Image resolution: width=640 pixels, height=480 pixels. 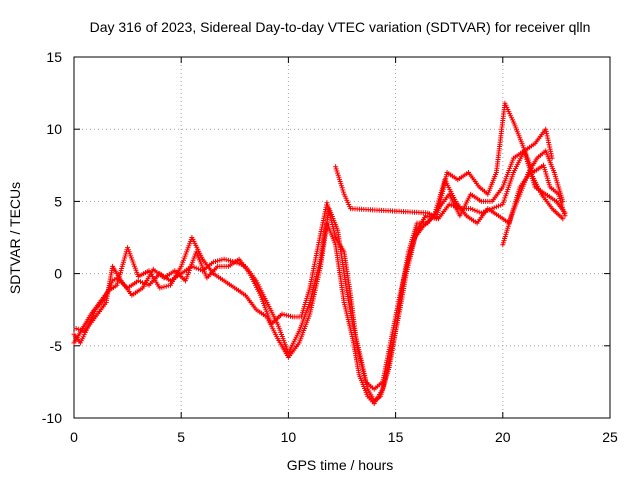 What do you see at coordinates (74, 437) in the screenshot?
I see `x-tick-label: 0` at bounding box center [74, 437].